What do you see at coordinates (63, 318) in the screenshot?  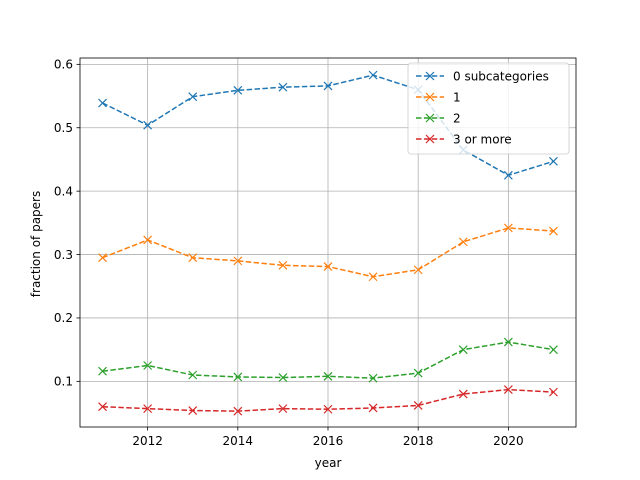 I see `y-tick-label: 0.2` at bounding box center [63, 318].